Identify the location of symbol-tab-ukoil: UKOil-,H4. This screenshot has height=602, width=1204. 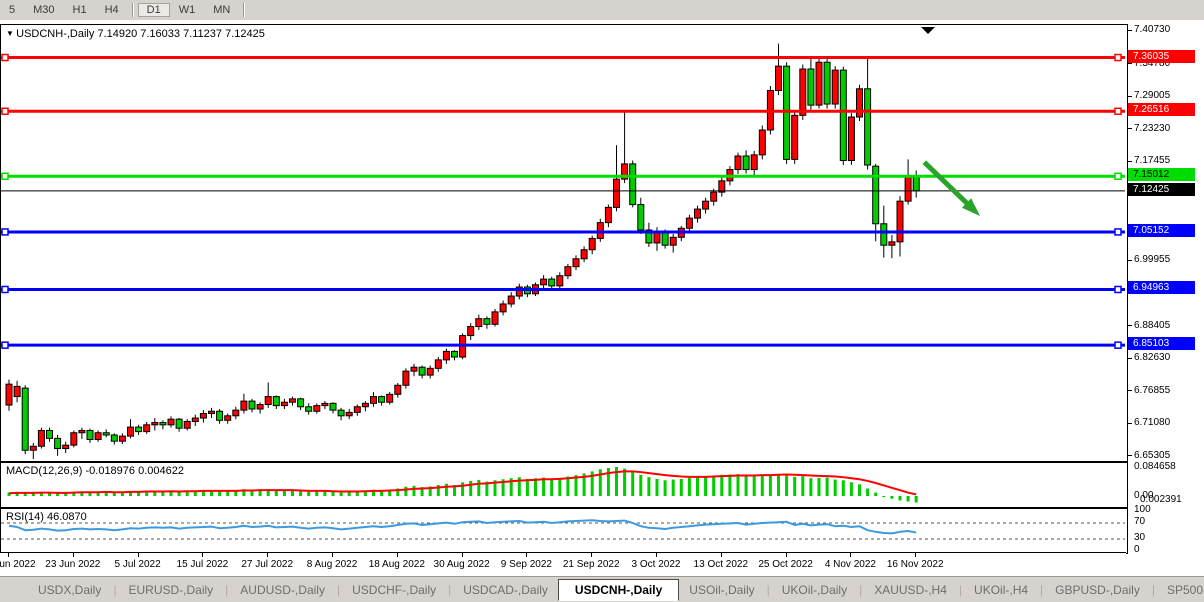
(1001, 589).